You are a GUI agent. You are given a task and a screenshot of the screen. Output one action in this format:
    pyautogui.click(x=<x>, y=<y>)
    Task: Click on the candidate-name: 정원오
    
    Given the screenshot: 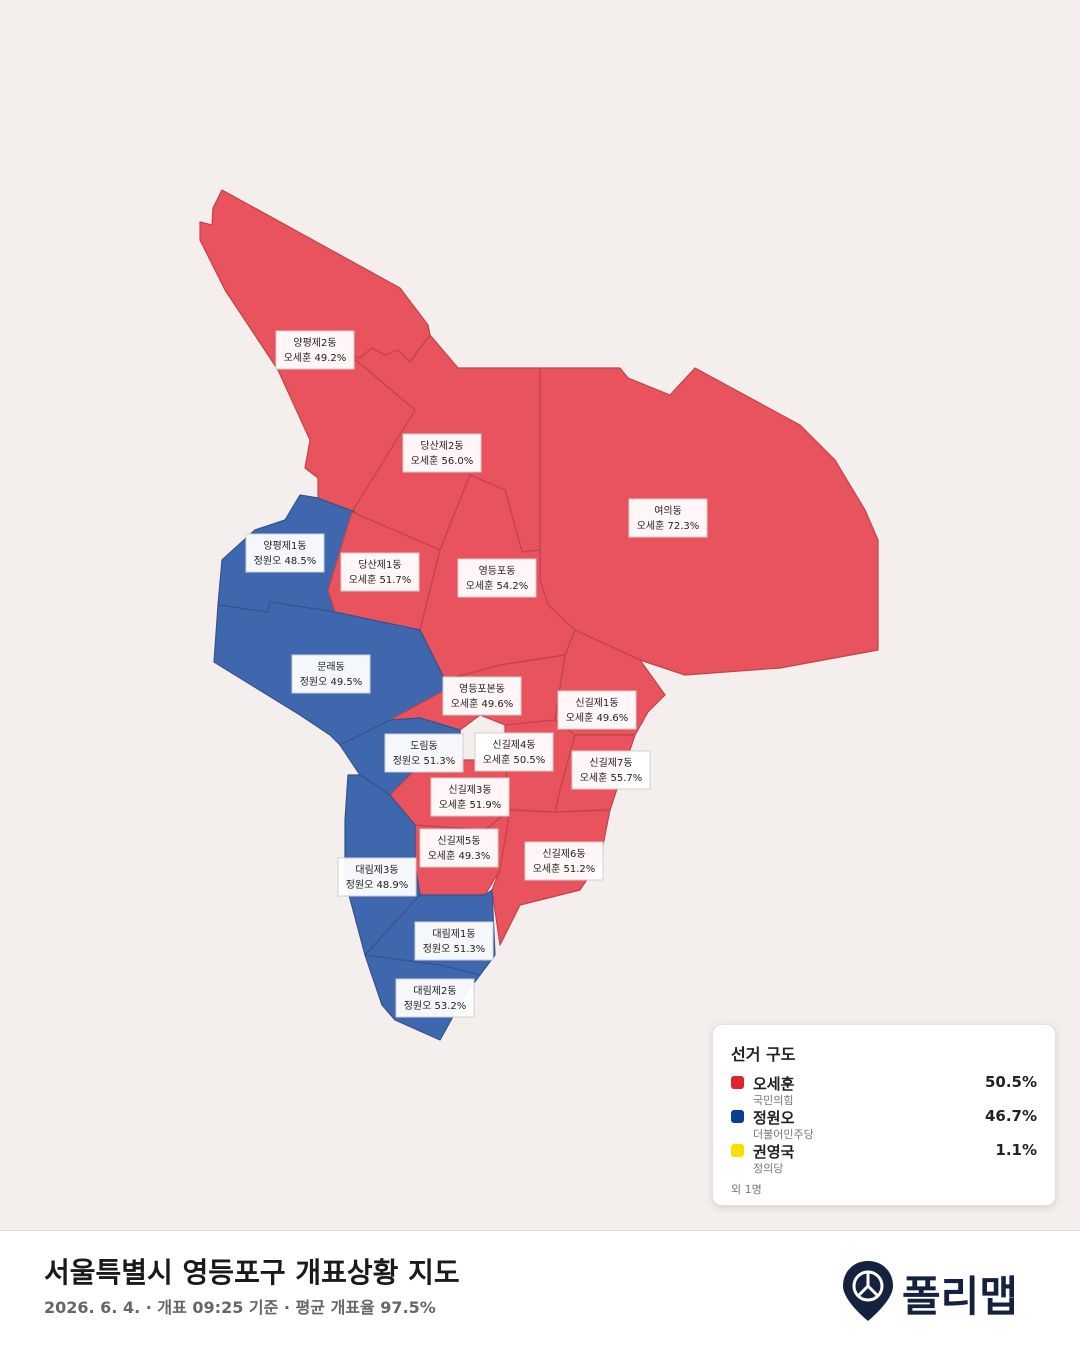 What is the action you would take?
    pyautogui.click(x=774, y=1118)
    